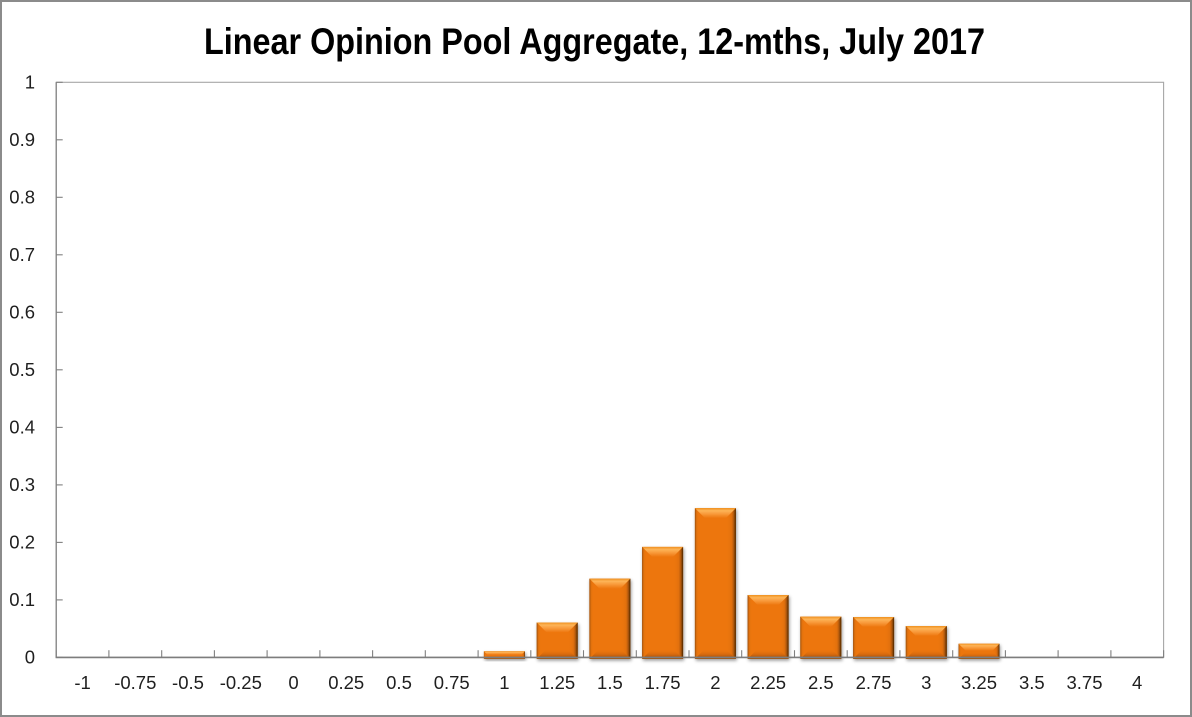 Image resolution: width=1192 pixels, height=717 pixels. Describe the element at coordinates (557, 682) in the screenshot. I see `svg-text: 1.25` at that location.